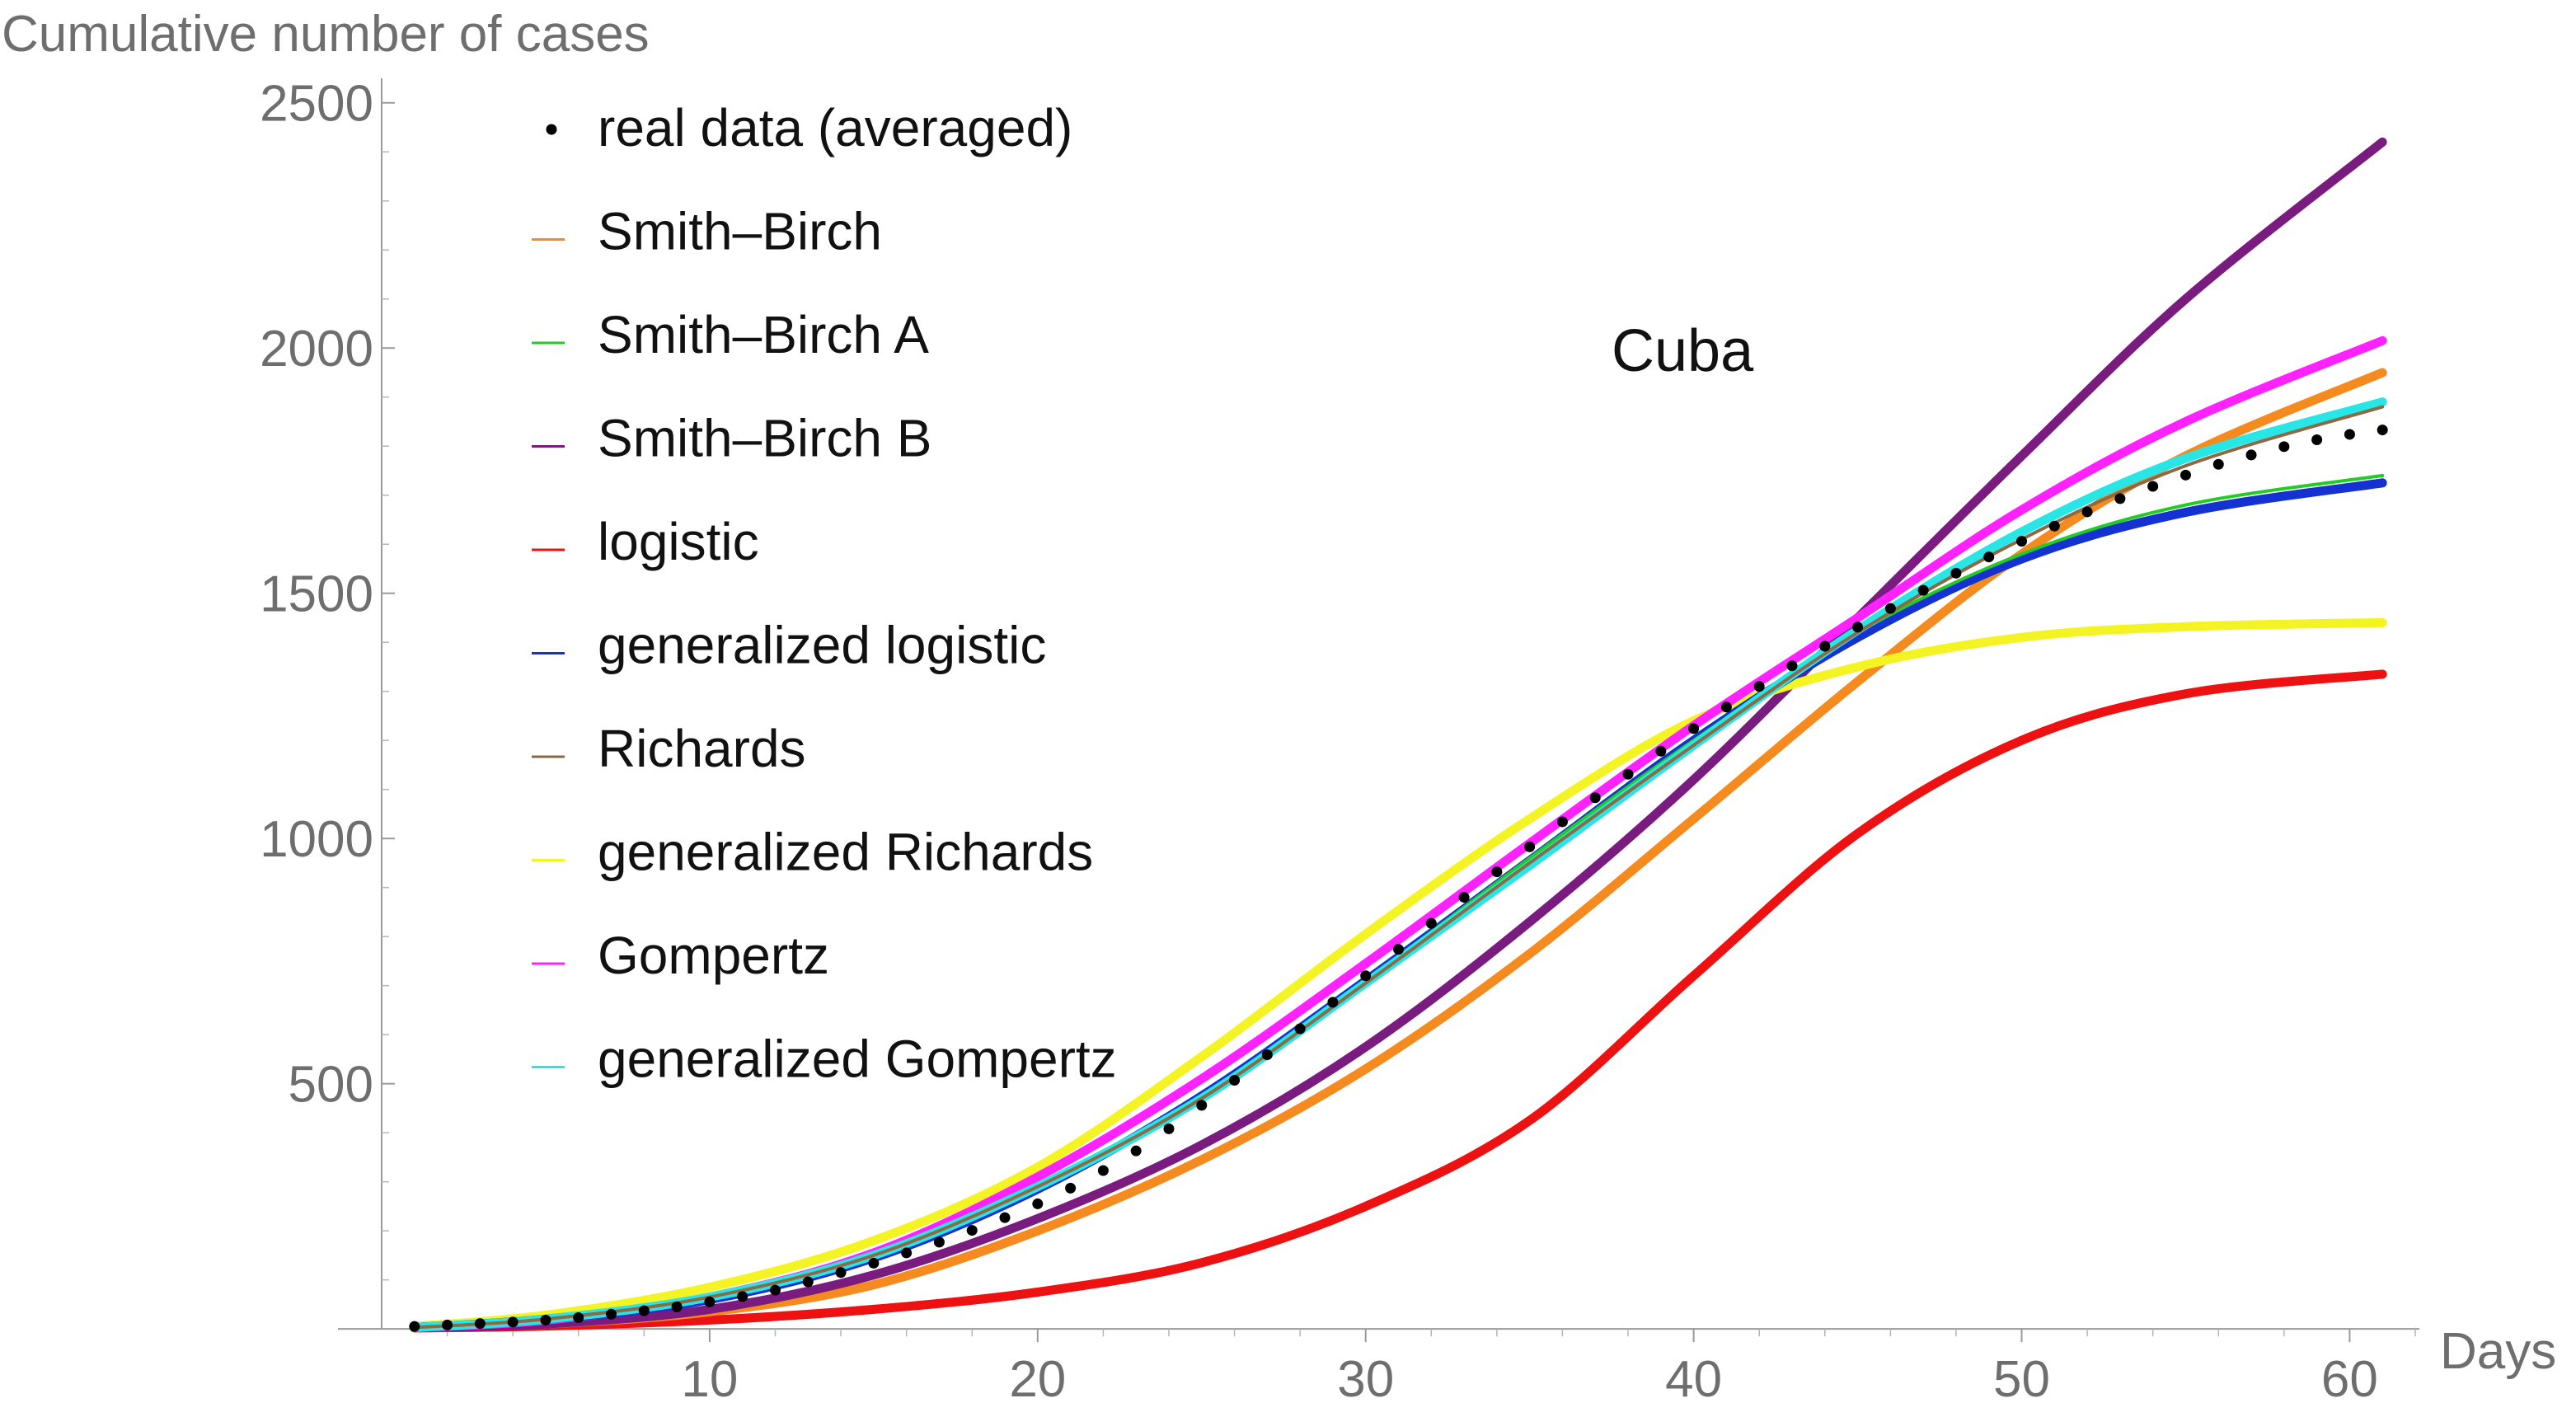 Image resolution: width=2576 pixels, height=1417 pixels. Describe the element at coordinates (551, 129) in the screenshot. I see `legend-marker-real-data-averaged` at that location.